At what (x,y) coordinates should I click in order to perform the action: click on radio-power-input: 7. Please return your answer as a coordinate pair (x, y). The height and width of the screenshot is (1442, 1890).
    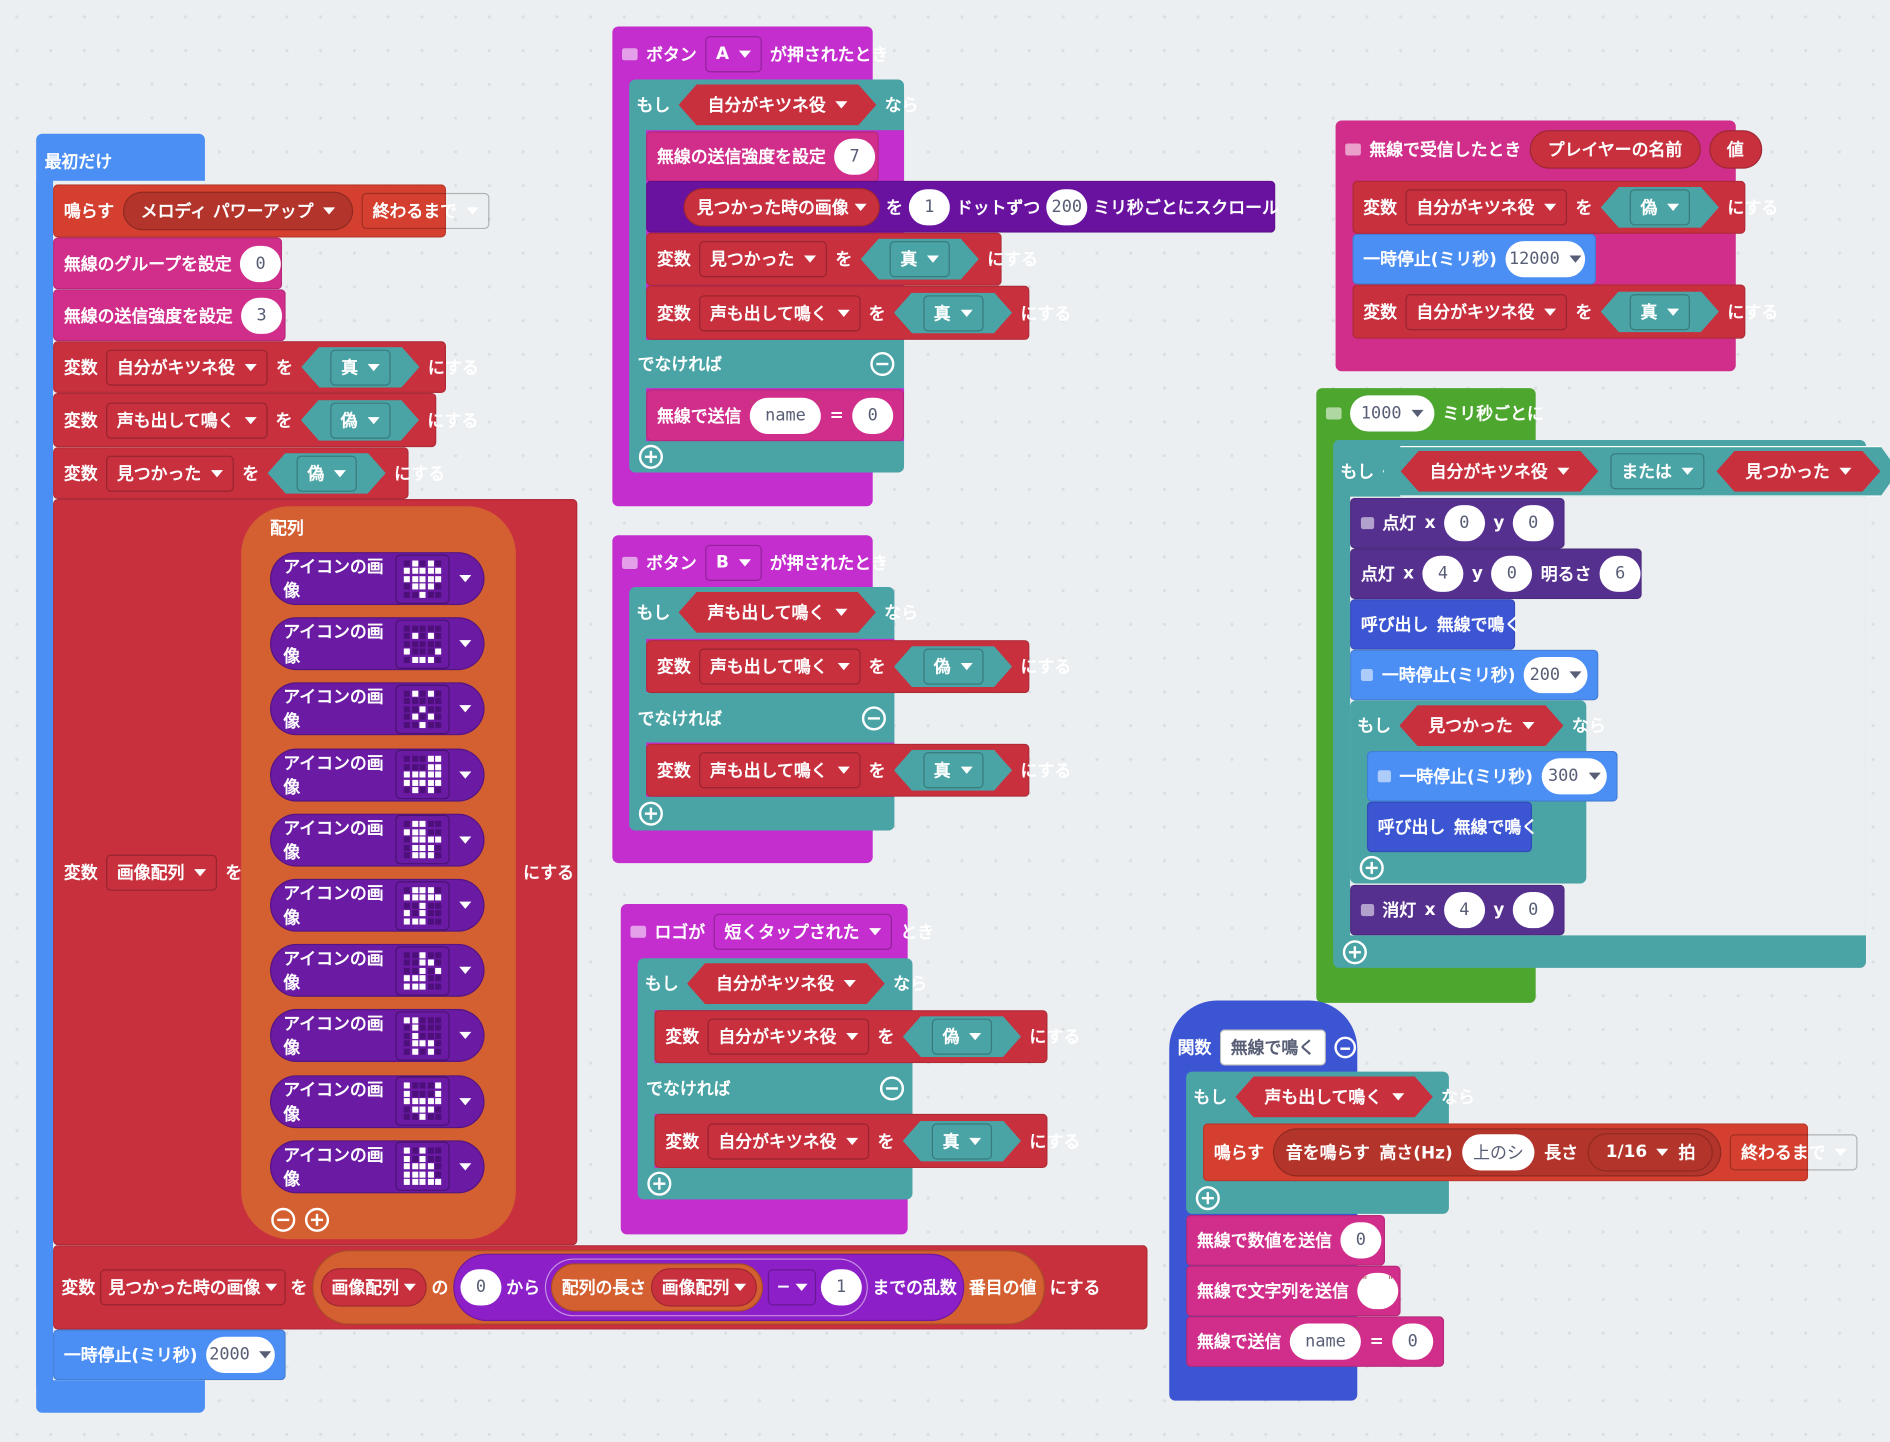
    Looking at the image, I should click on (855, 156).